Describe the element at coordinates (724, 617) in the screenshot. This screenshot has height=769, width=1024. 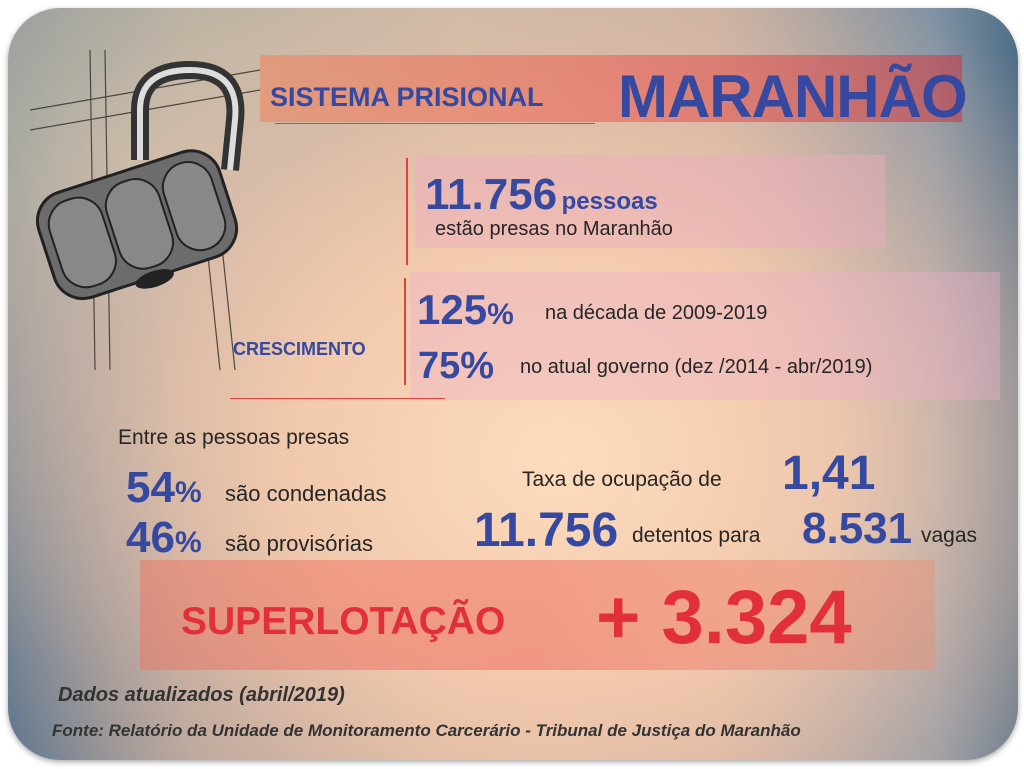
I see `overcrowding-value: + 3.324` at that location.